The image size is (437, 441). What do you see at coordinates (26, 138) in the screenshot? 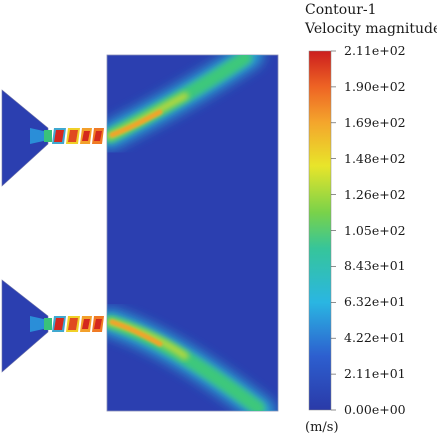
I see `upper-inlet` at bounding box center [26, 138].